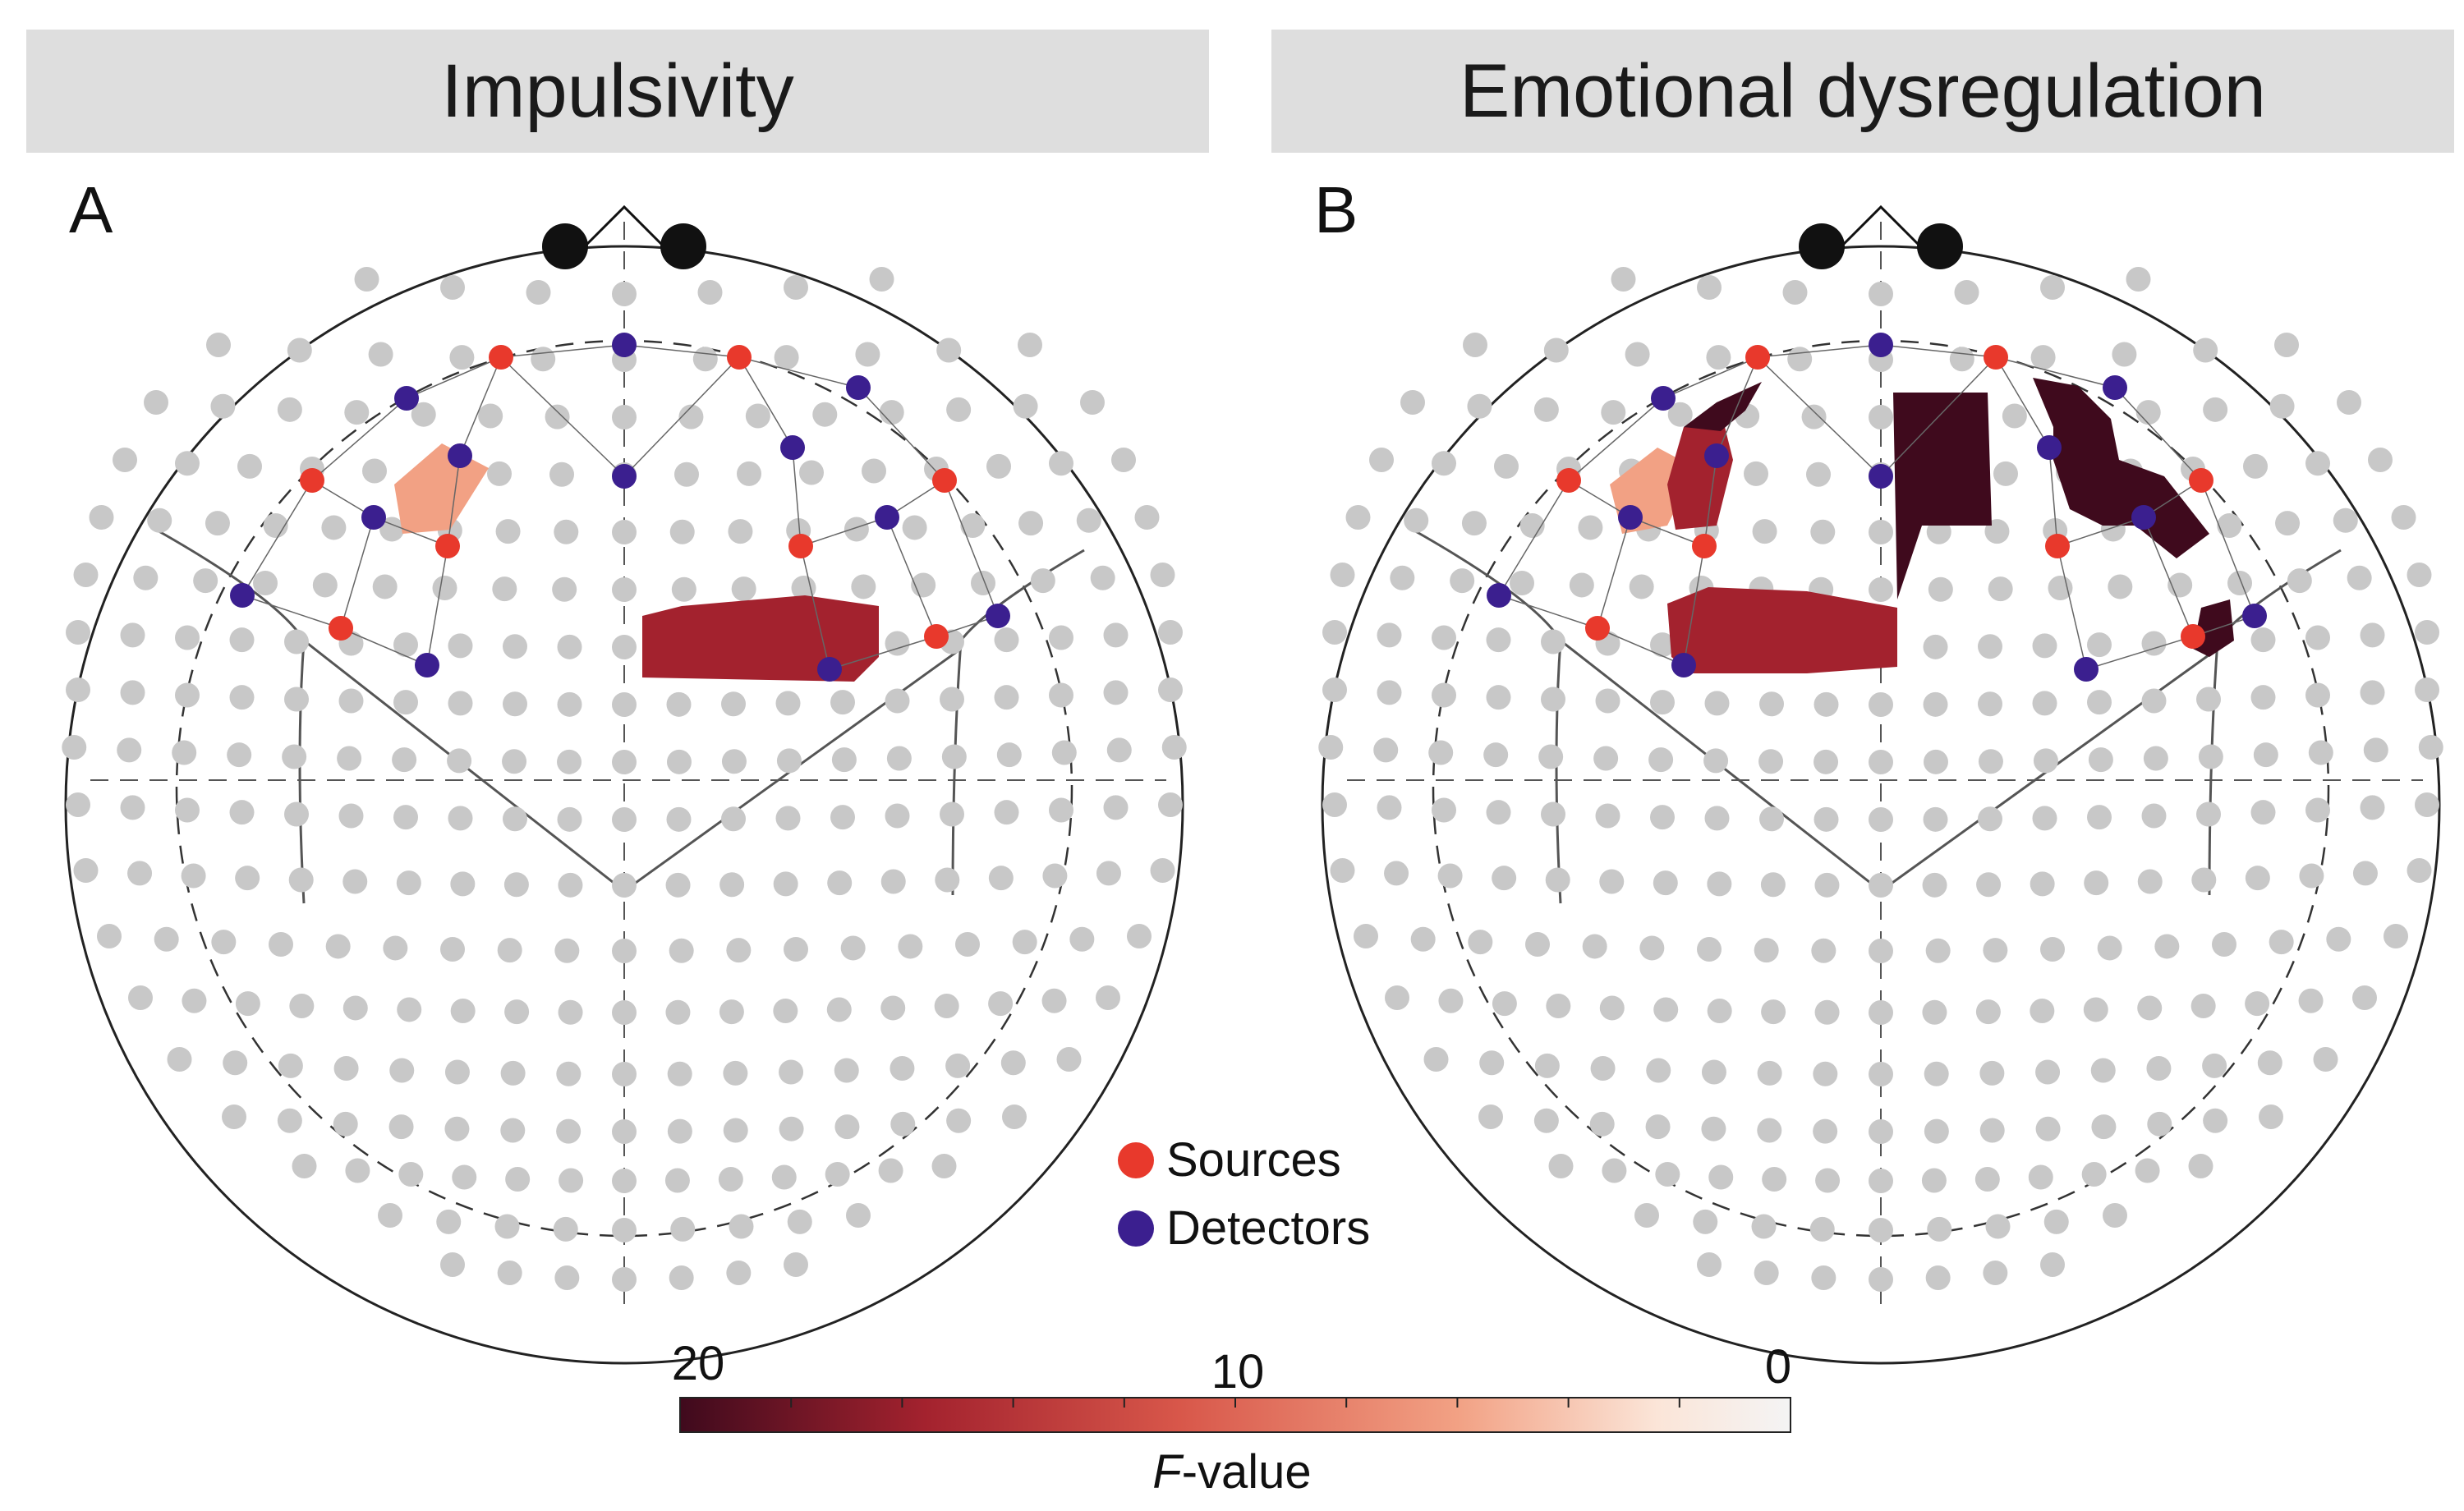 This screenshot has width=2464, height=1511. I want to click on legend-detectors-label: Detectors, so click(1268, 1228).